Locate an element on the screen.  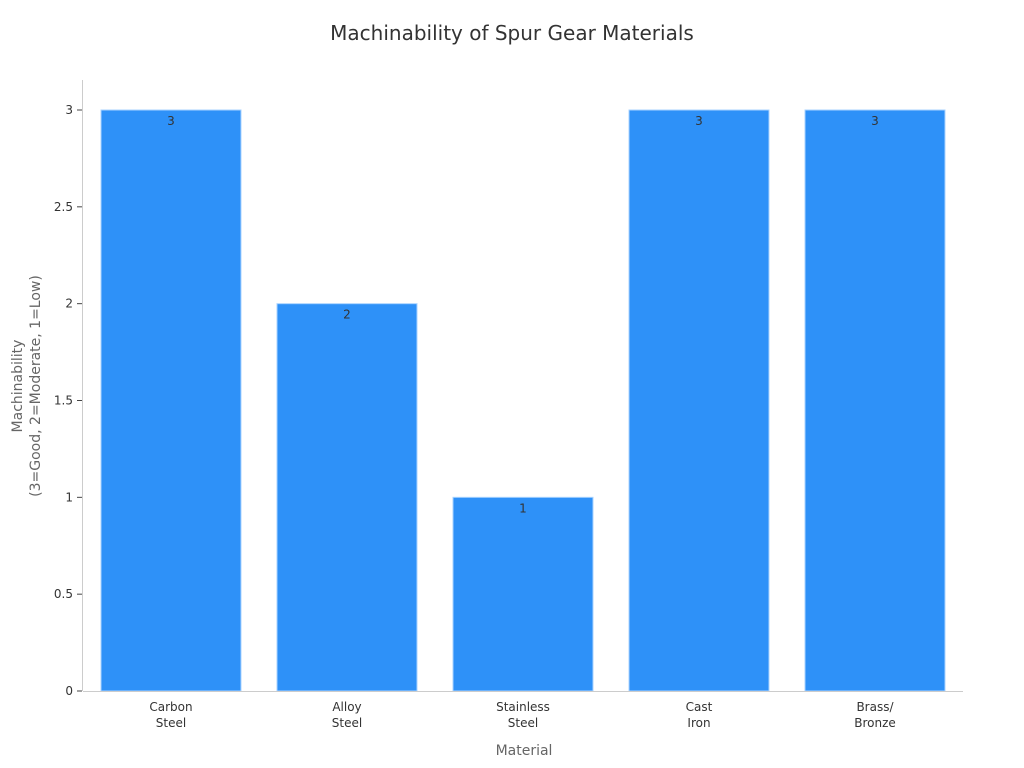
bar-data-label: 2 is located at coordinates (347, 315).